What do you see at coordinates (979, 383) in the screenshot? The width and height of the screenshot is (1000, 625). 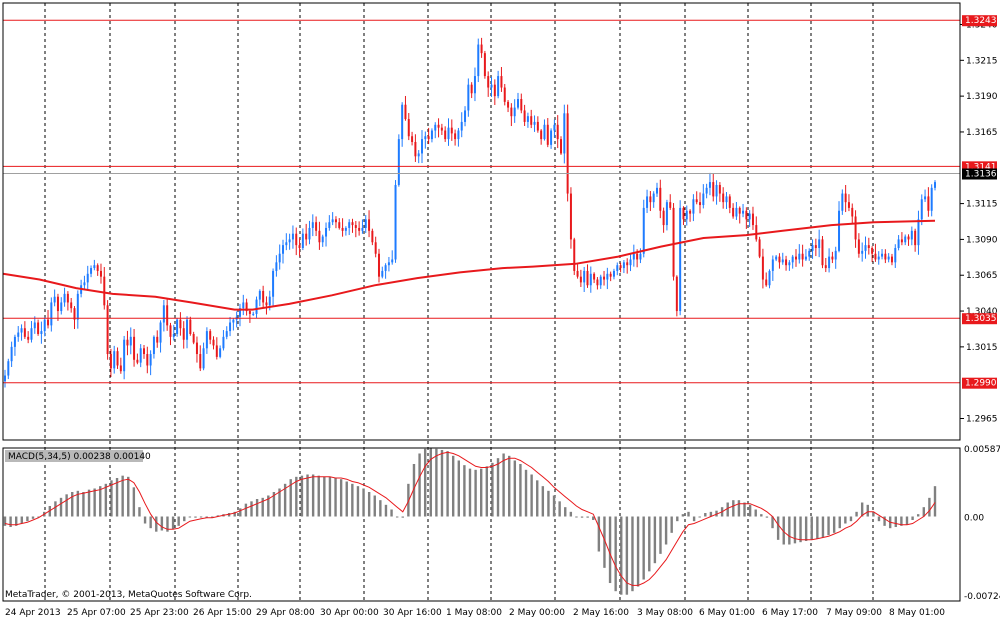 I see `level-price-tag` at bounding box center [979, 383].